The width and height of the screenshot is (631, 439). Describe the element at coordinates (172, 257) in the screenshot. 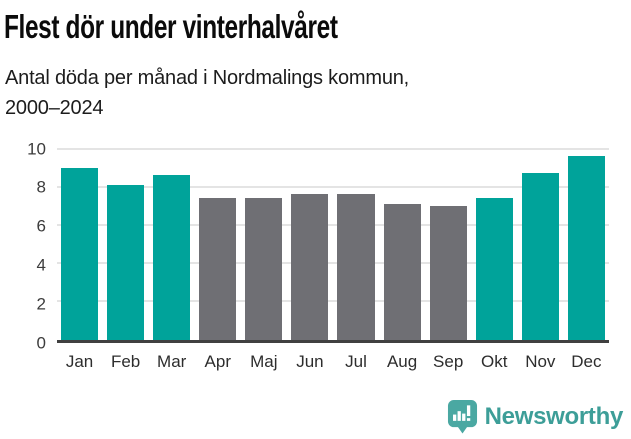

I see `bar-mar` at that location.